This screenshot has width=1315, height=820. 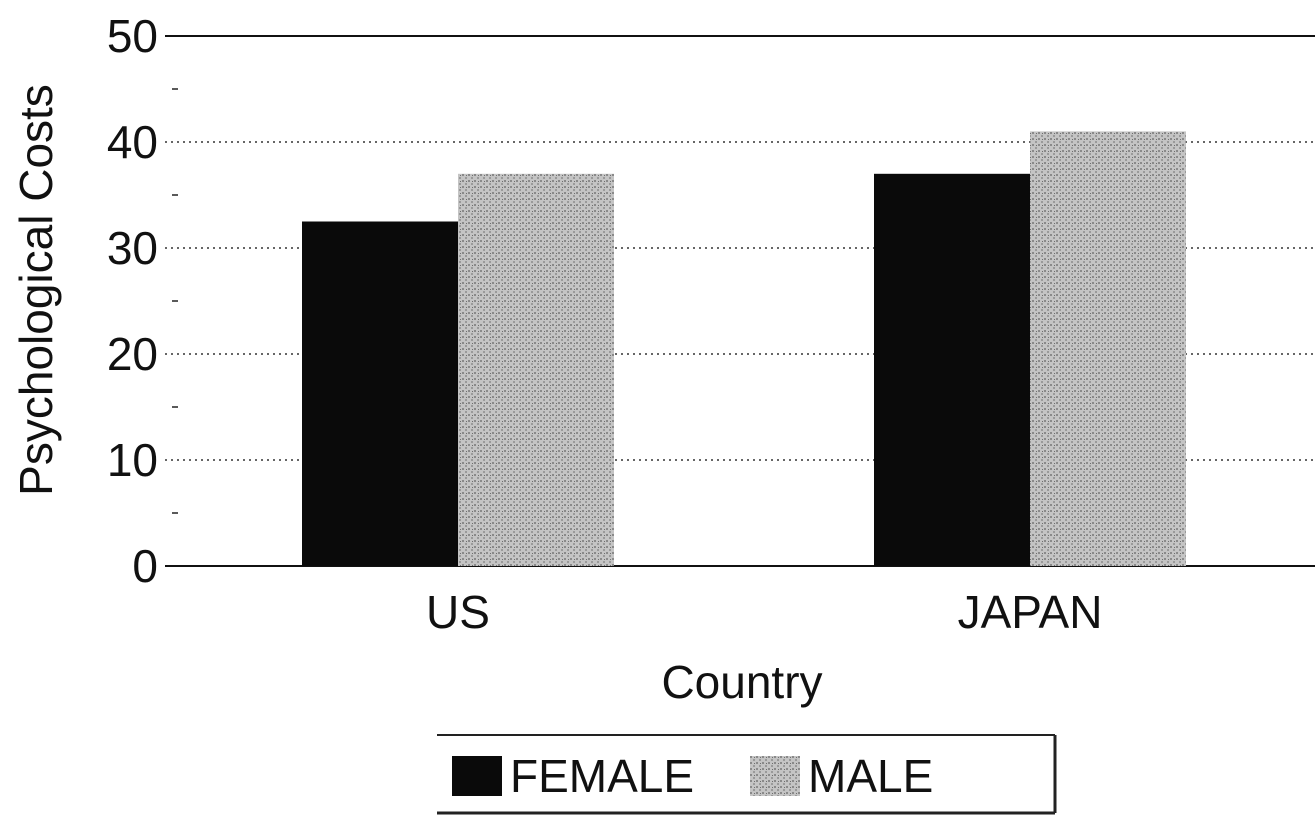 I want to click on legend-box, so click(x=746, y=774).